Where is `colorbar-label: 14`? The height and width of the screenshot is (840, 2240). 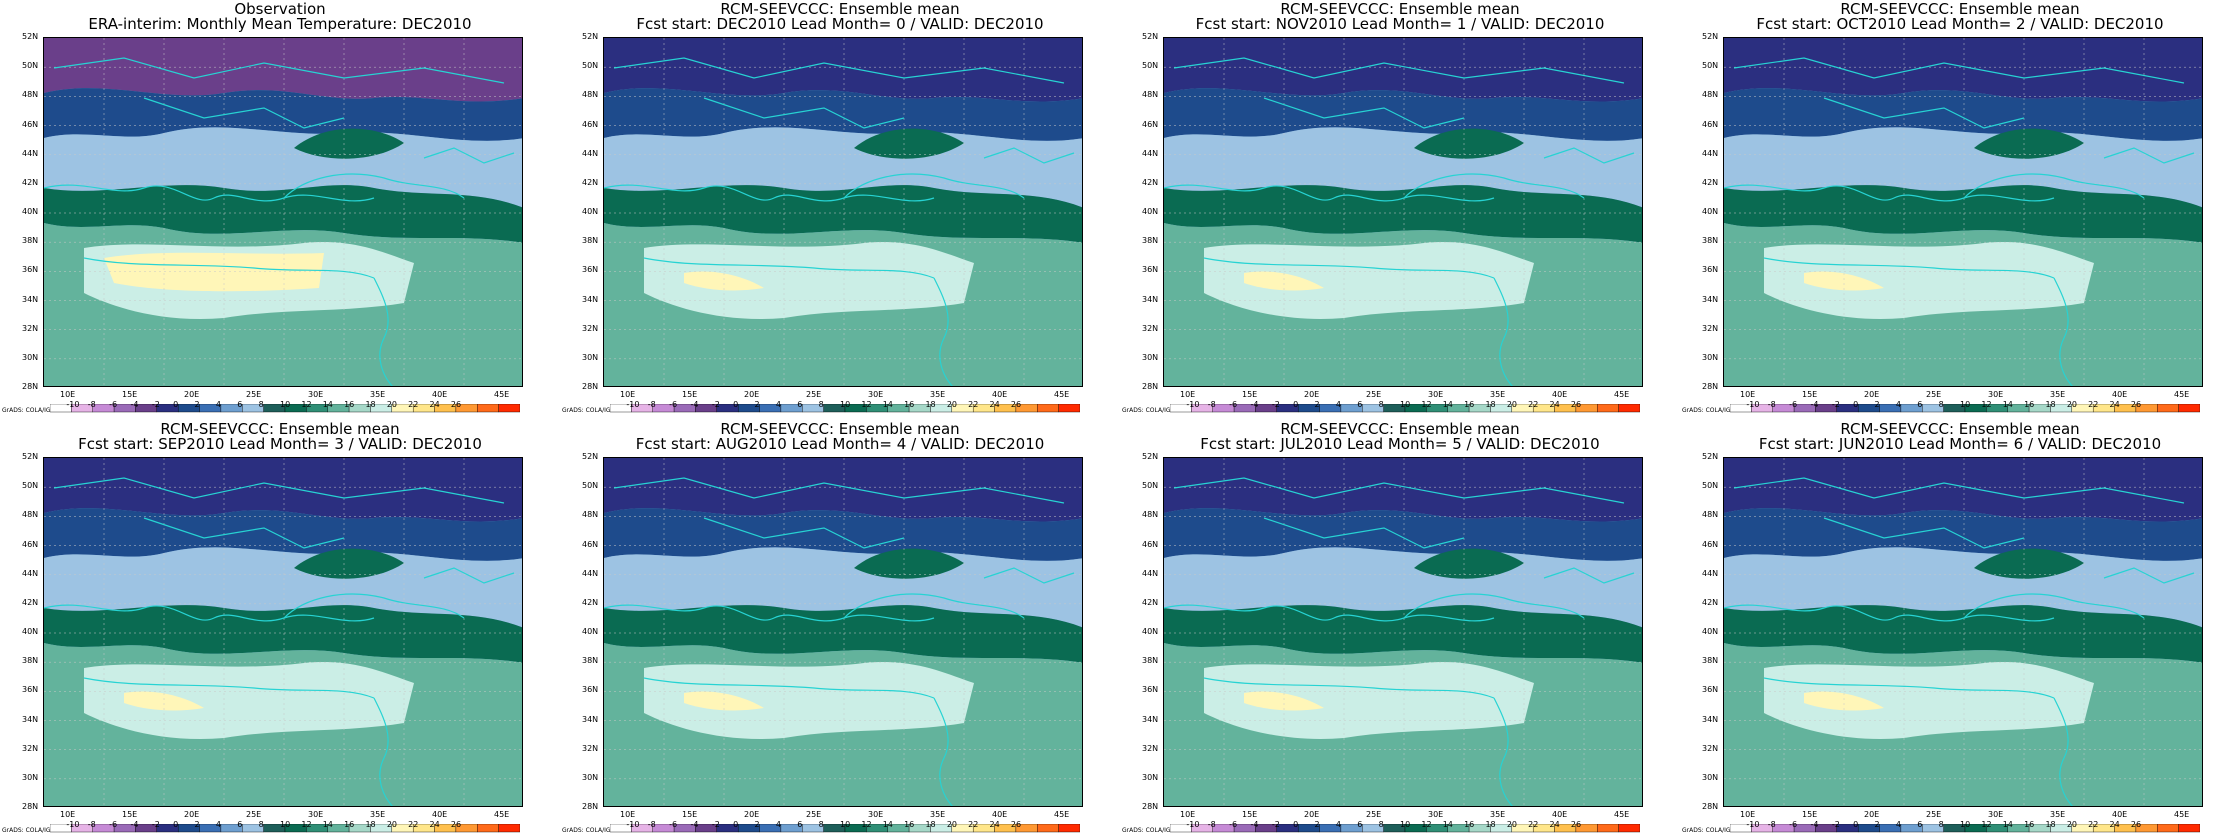 colorbar-label: 14 is located at coordinates (1447, 404).